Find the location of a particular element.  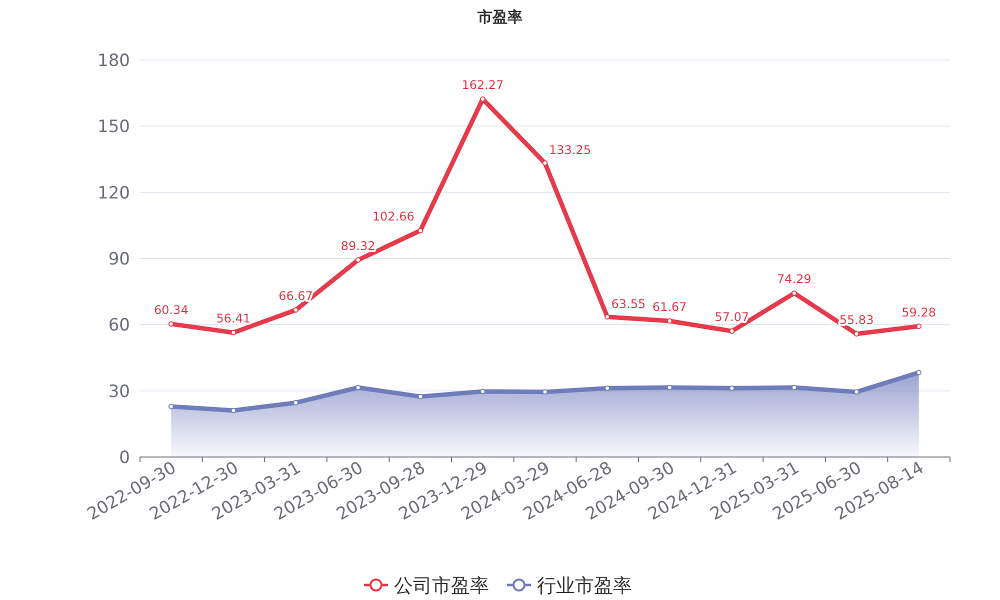

y-tick-label: 0 is located at coordinates (124, 458).